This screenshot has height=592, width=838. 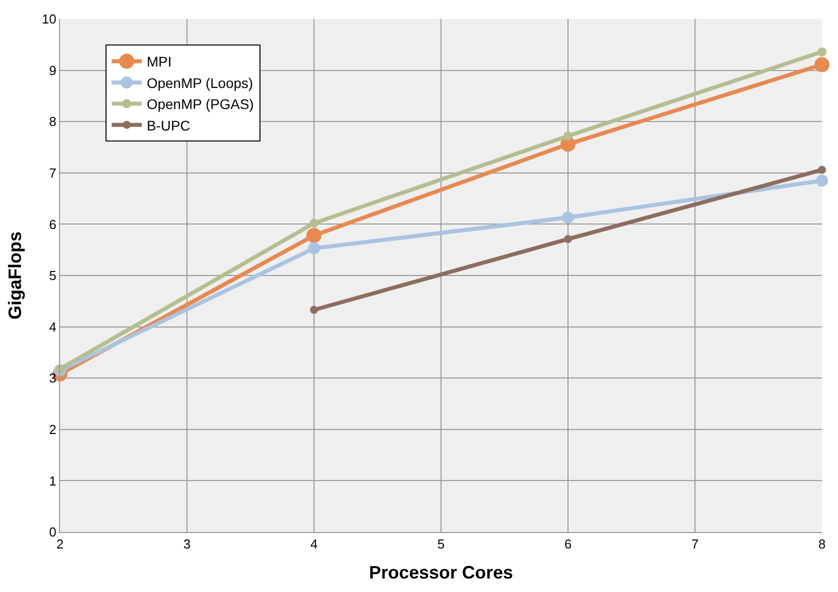 What do you see at coordinates (168, 125) in the screenshot?
I see `legend-label: B-UPC` at bounding box center [168, 125].